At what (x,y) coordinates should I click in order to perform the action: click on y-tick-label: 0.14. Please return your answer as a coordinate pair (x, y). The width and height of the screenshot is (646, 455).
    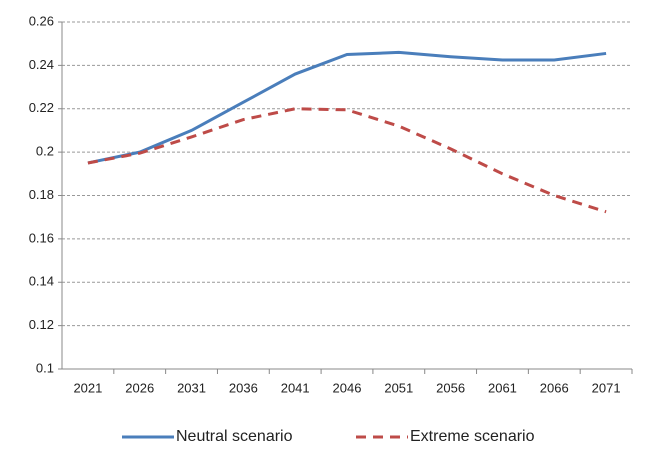
    Looking at the image, I should click on (41, 281).